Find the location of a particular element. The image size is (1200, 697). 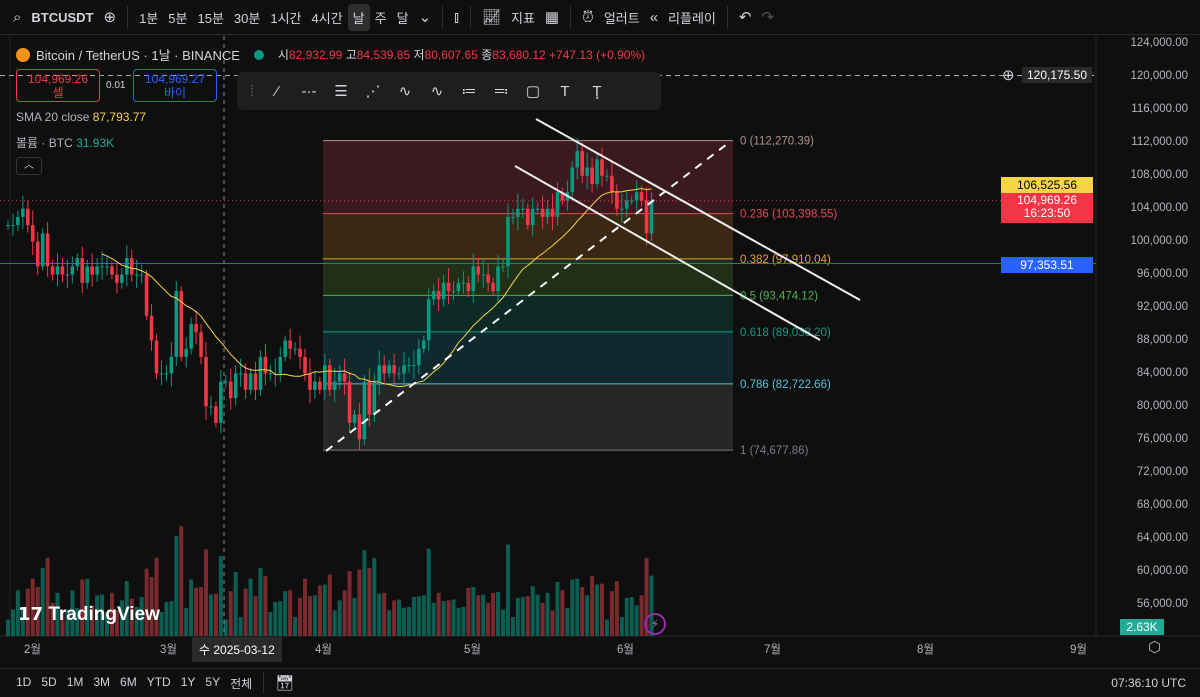

fib-band is located at coordinates (528, 177).